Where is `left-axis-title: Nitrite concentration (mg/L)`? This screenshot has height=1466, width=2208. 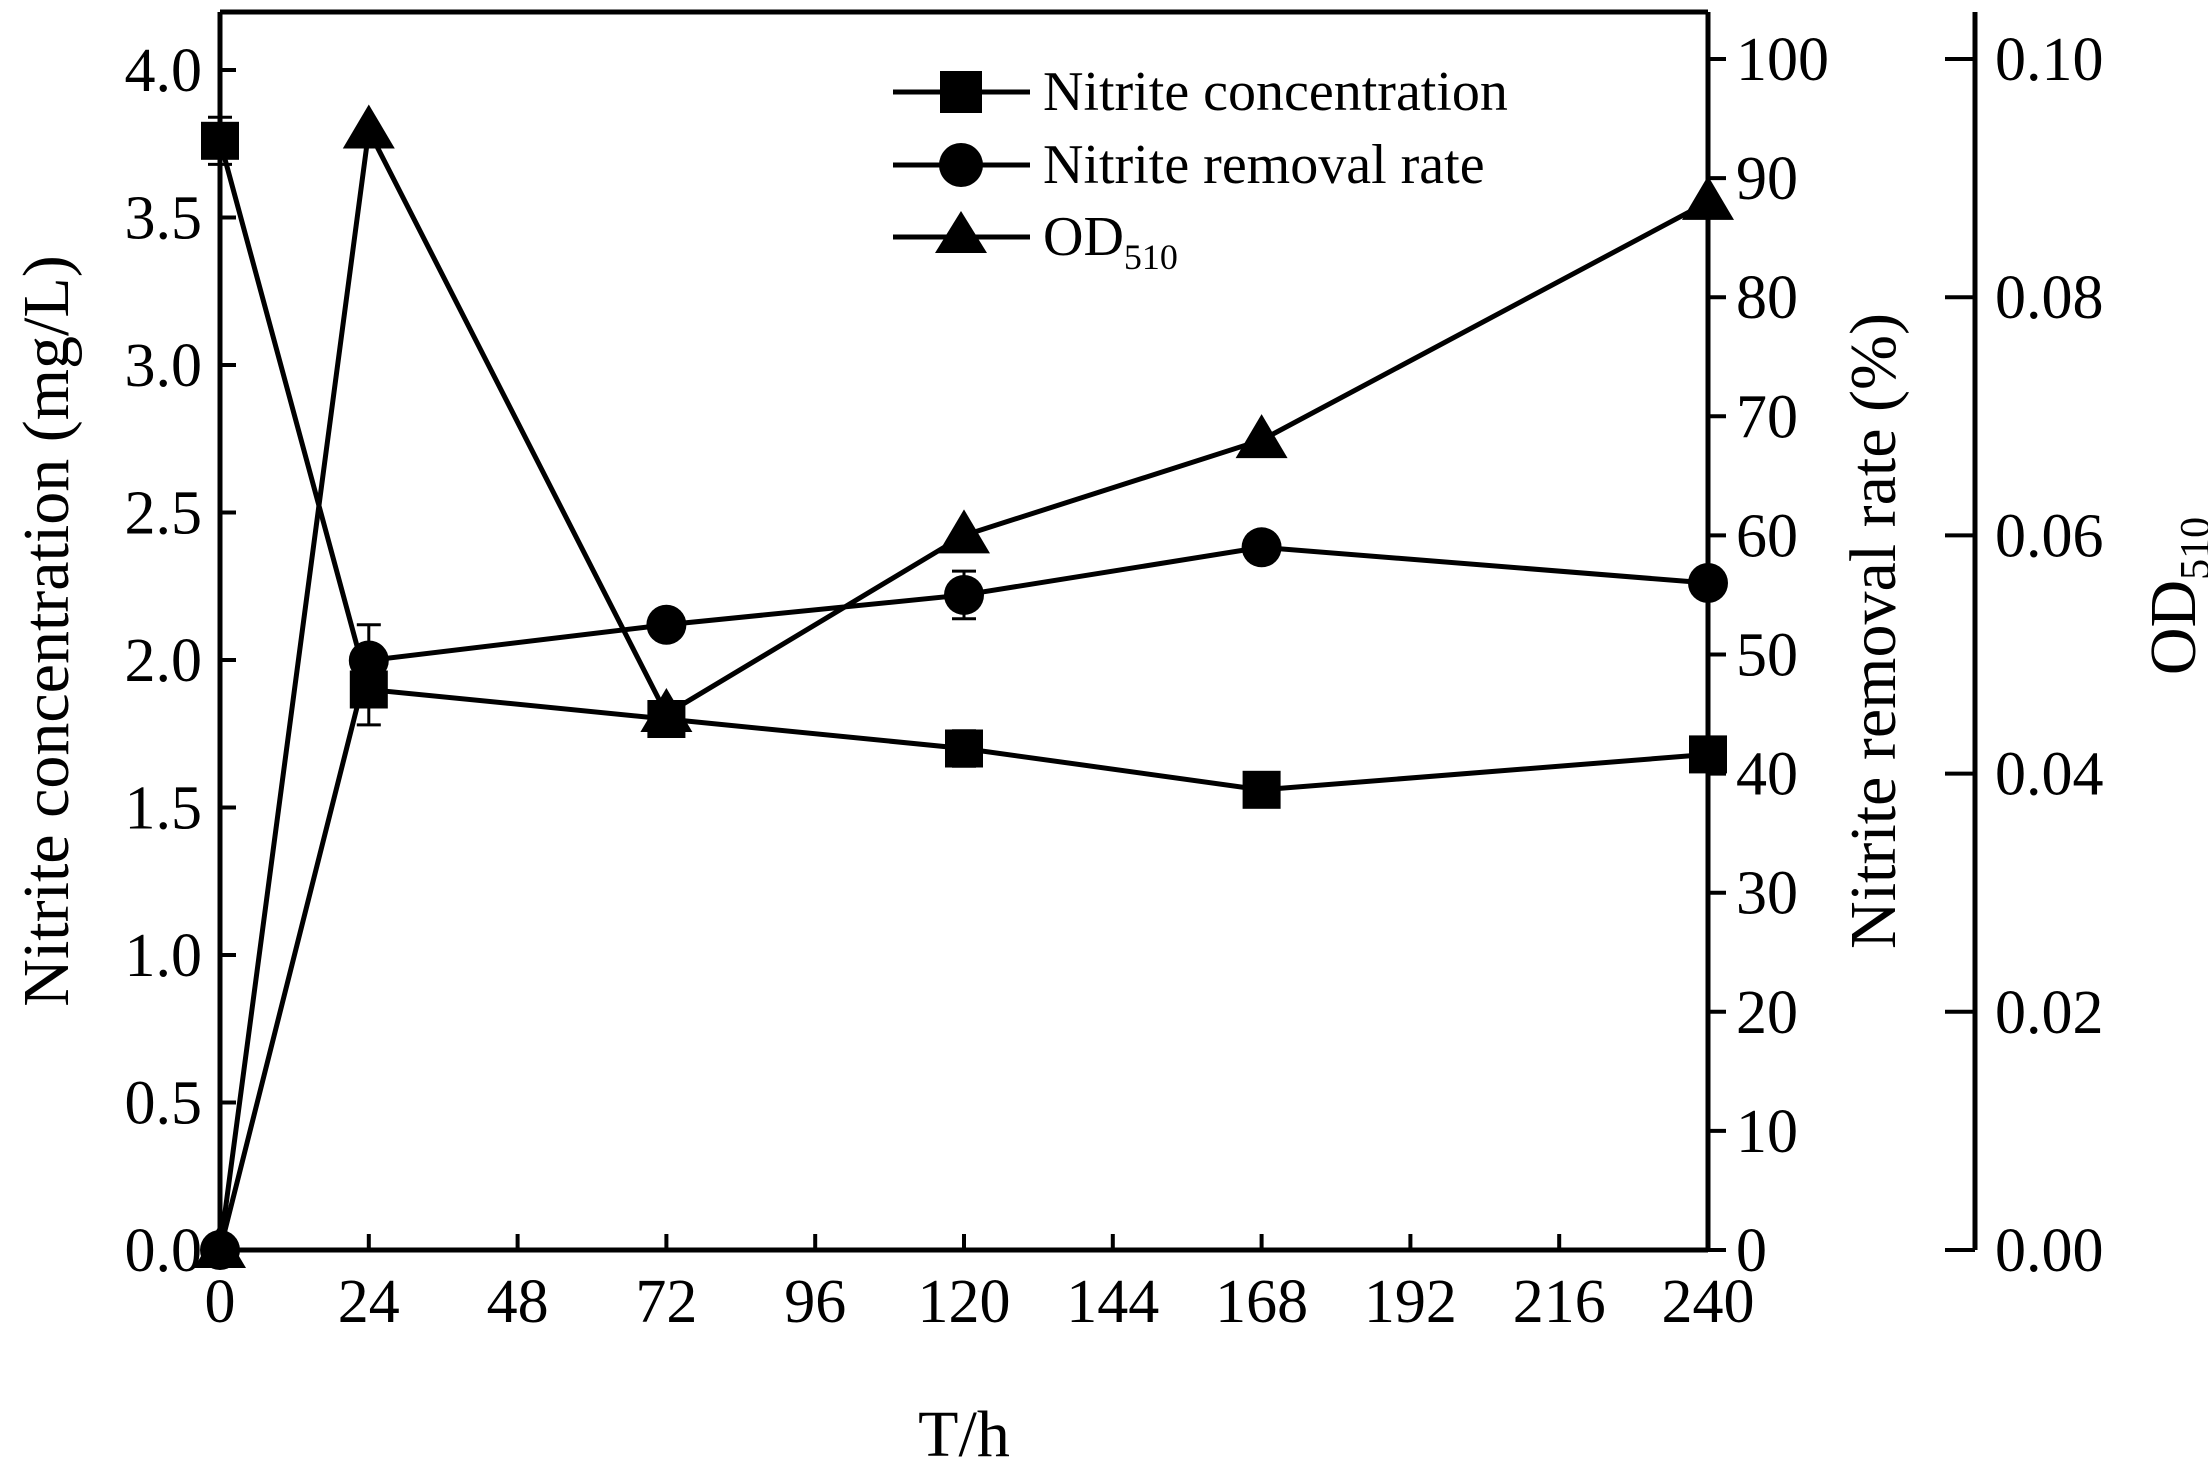
left-axis-title: Nitrite concentration (mg/L) is located at coordinates (46, 630).